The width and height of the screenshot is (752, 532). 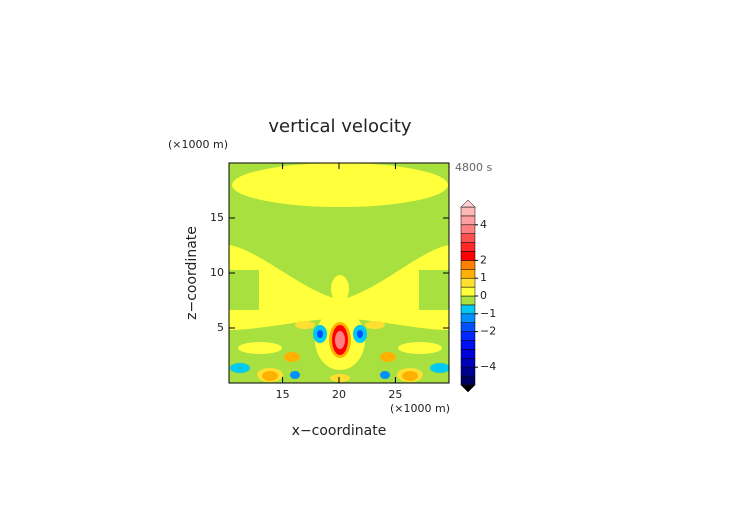 I want to click on time-label: 4800 s, so click(x=473, y=167).